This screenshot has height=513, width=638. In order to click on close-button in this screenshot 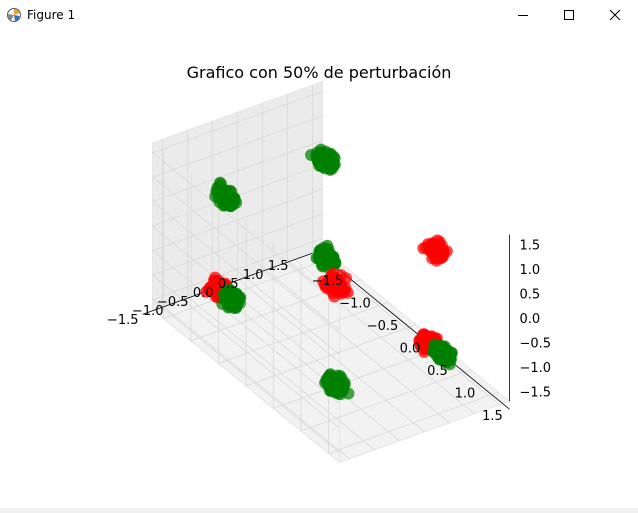, I will do `click(615, 15)`.